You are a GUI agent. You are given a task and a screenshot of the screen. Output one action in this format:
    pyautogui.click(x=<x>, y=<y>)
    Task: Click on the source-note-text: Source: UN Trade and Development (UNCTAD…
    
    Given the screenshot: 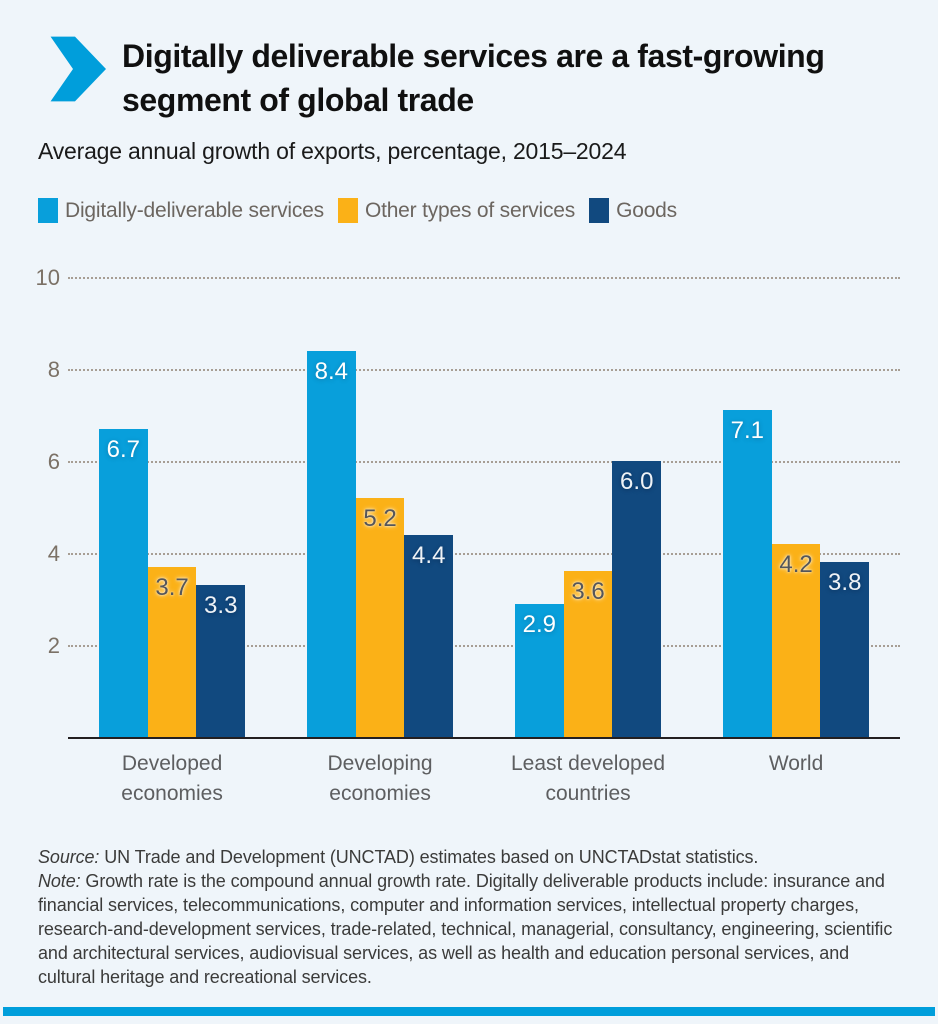 What is the action you would take?
    pyautogui.click(x=471, y=917)
    